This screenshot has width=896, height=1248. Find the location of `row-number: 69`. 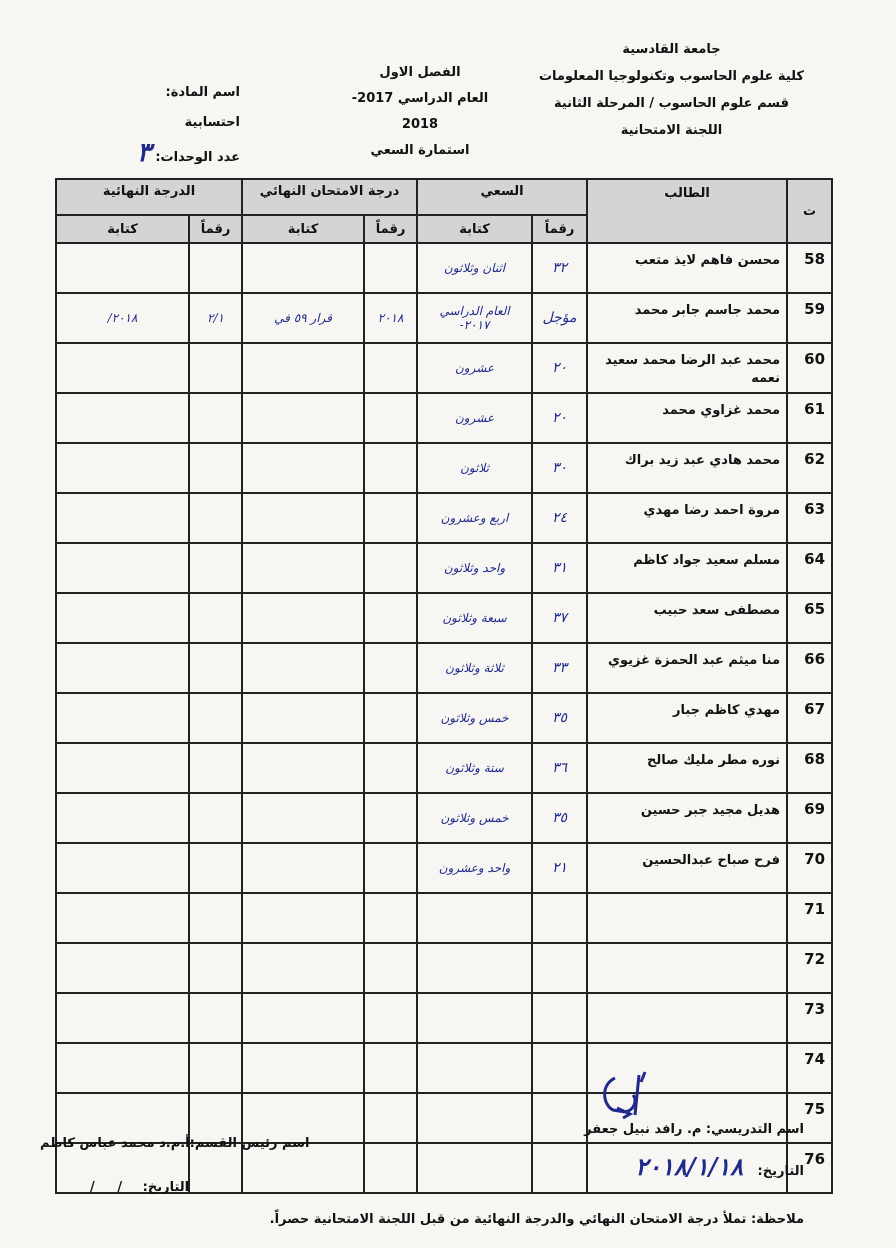

row-number: 69 is located at coordinates (810, 818).